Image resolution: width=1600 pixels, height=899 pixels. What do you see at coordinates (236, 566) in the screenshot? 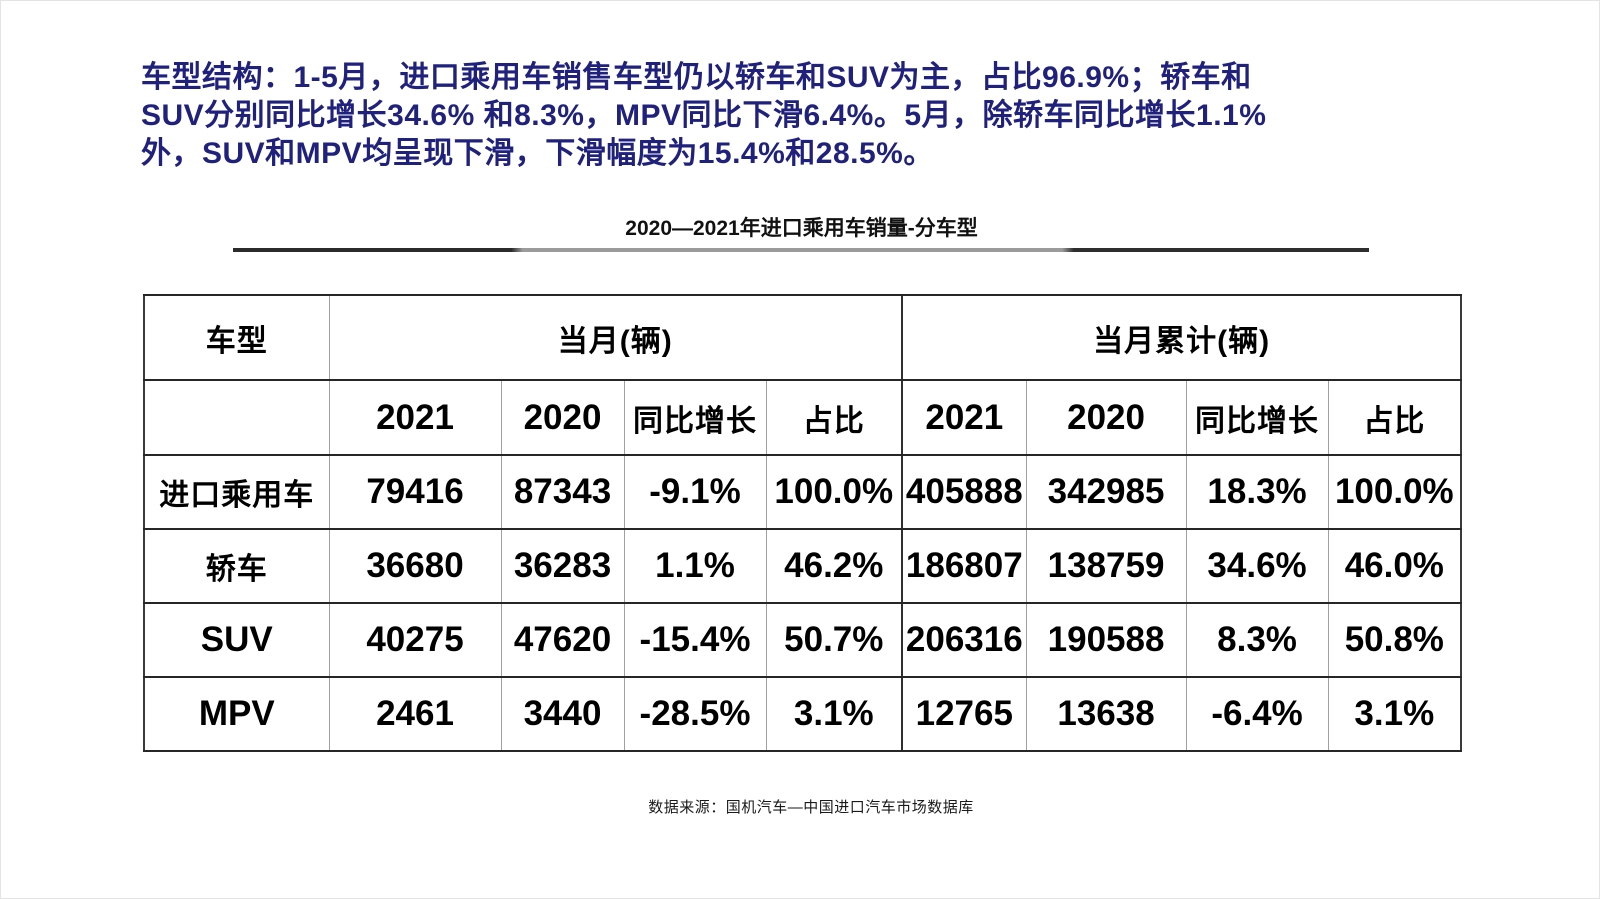
I see `row-label: 轿车` at bounding box center [236, 566].